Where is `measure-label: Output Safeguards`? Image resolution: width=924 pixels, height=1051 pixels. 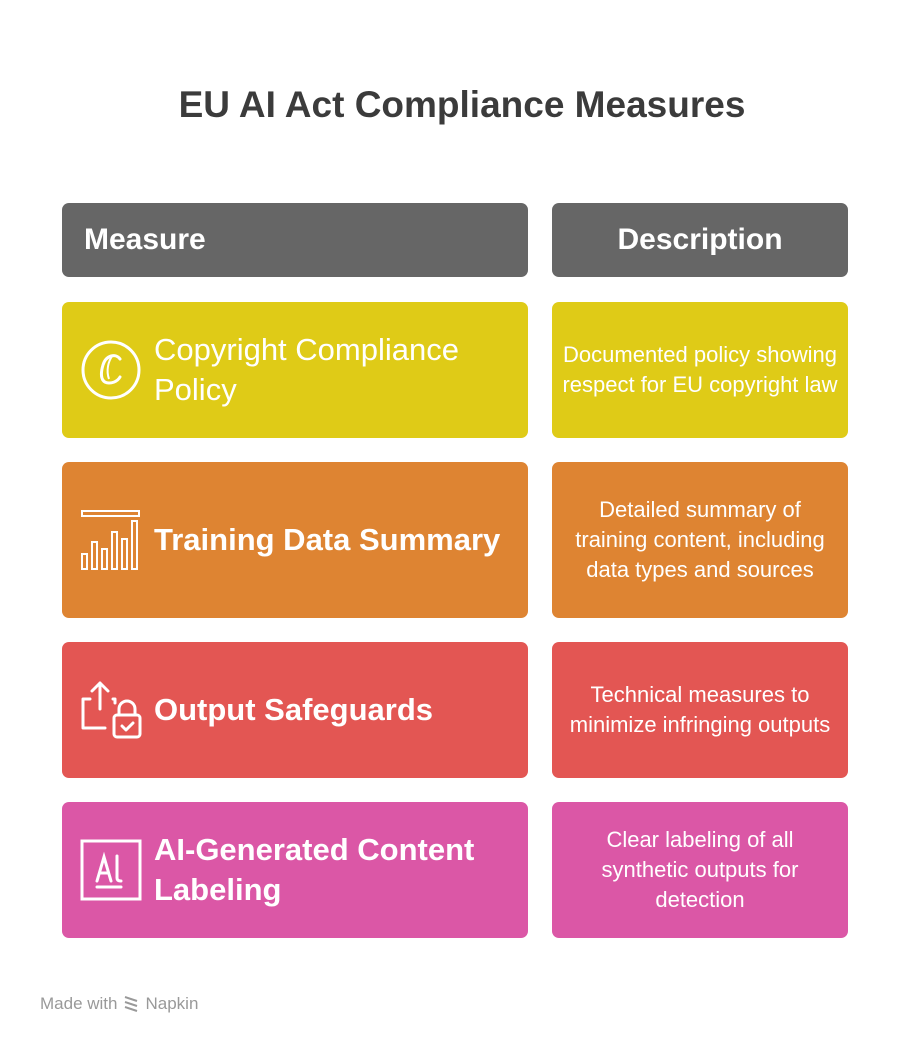
measure-label: Output Safeguards is located at coordinates (294, 709).